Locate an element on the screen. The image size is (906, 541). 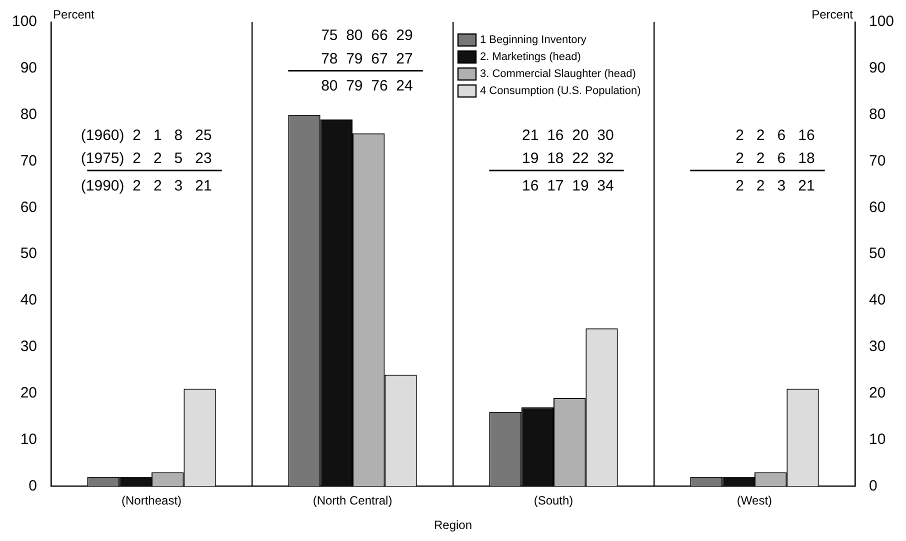
y2-tick-label: 10 is located at coordinates (877, 439).